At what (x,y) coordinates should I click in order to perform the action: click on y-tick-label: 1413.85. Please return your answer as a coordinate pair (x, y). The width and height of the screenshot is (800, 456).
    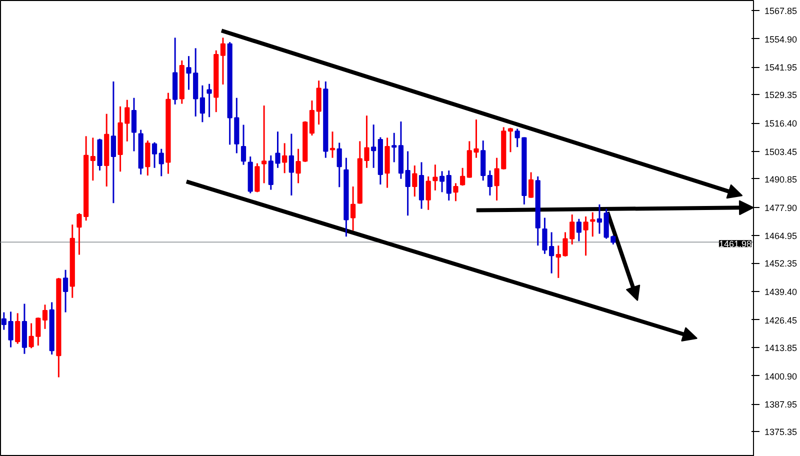
    Looking at the image, I should click on (781, 347).